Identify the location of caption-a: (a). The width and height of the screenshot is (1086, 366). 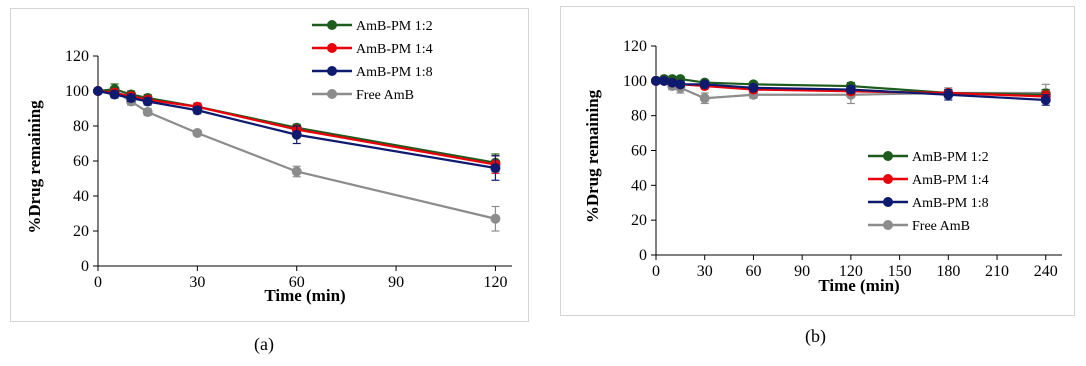
(264, 344).